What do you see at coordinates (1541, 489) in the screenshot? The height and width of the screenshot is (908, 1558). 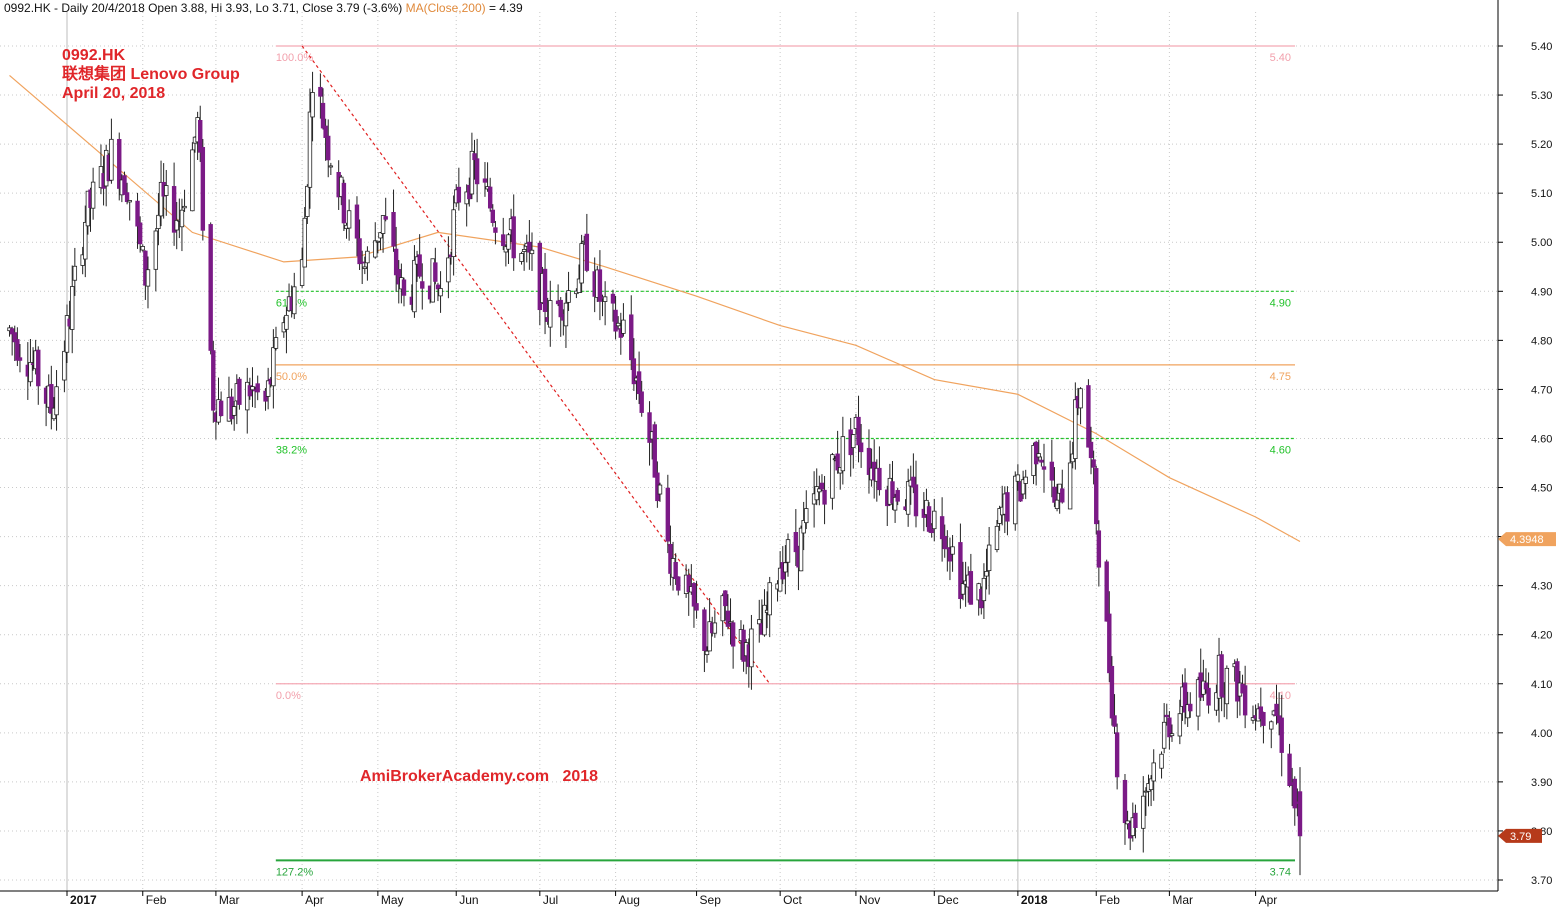 I see `y-tick-label: 4.50` at bounding box center [1541, 489].